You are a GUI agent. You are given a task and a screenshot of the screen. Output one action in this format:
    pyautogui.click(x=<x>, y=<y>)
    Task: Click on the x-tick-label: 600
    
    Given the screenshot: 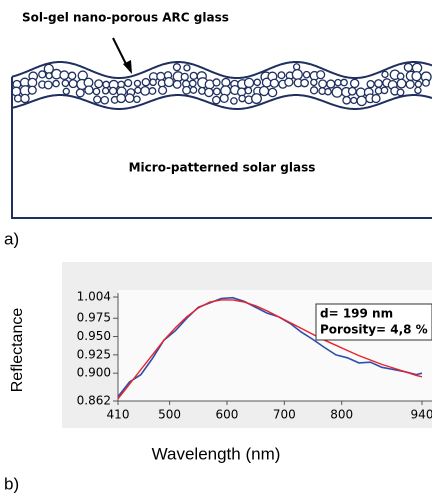 What is the action you would take?
    pyautogui.click(x=227, y=415)
    